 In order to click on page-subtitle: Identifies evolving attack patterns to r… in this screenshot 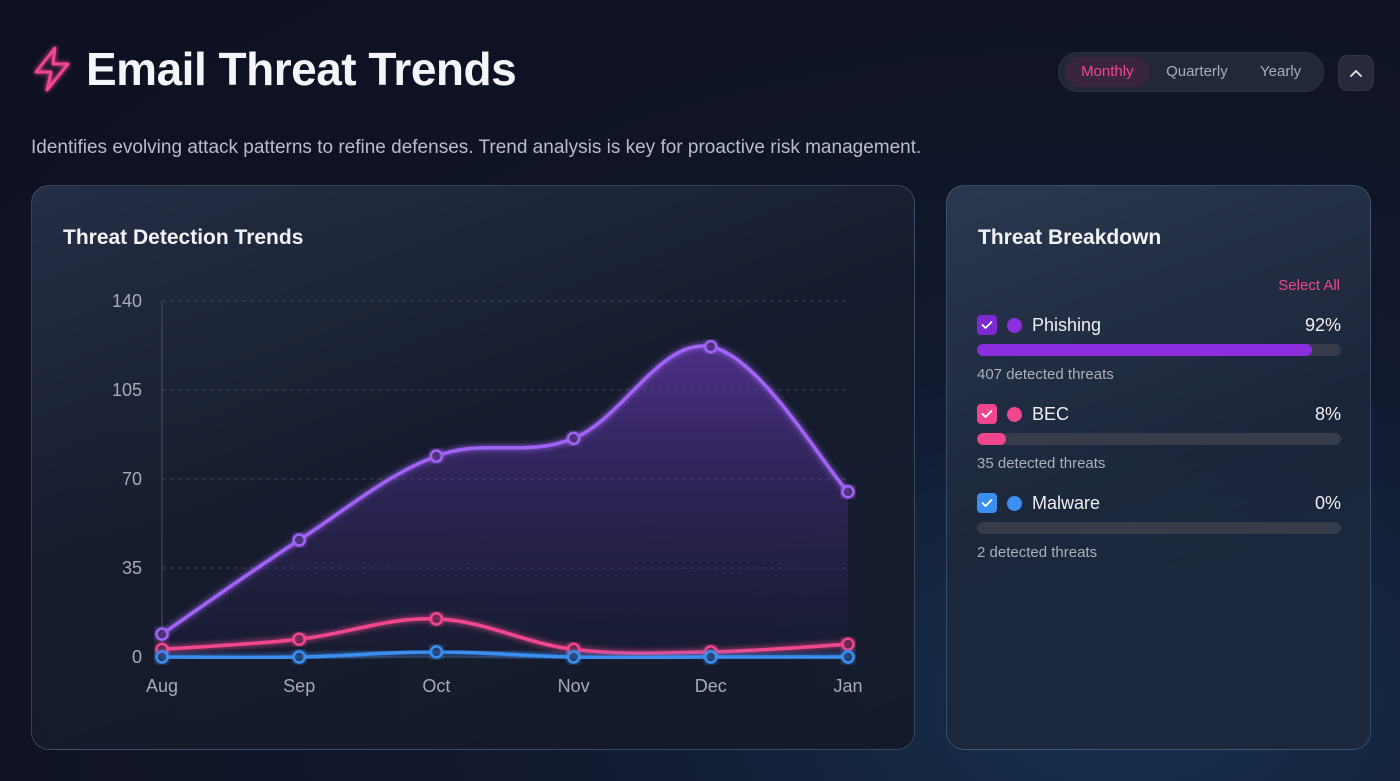, I will do `click(476, 147)`.